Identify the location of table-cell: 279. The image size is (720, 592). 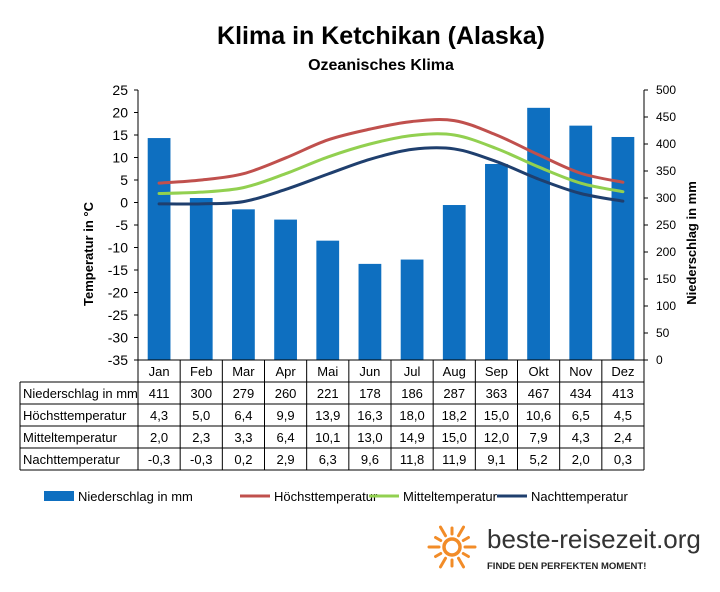
(244, 393).